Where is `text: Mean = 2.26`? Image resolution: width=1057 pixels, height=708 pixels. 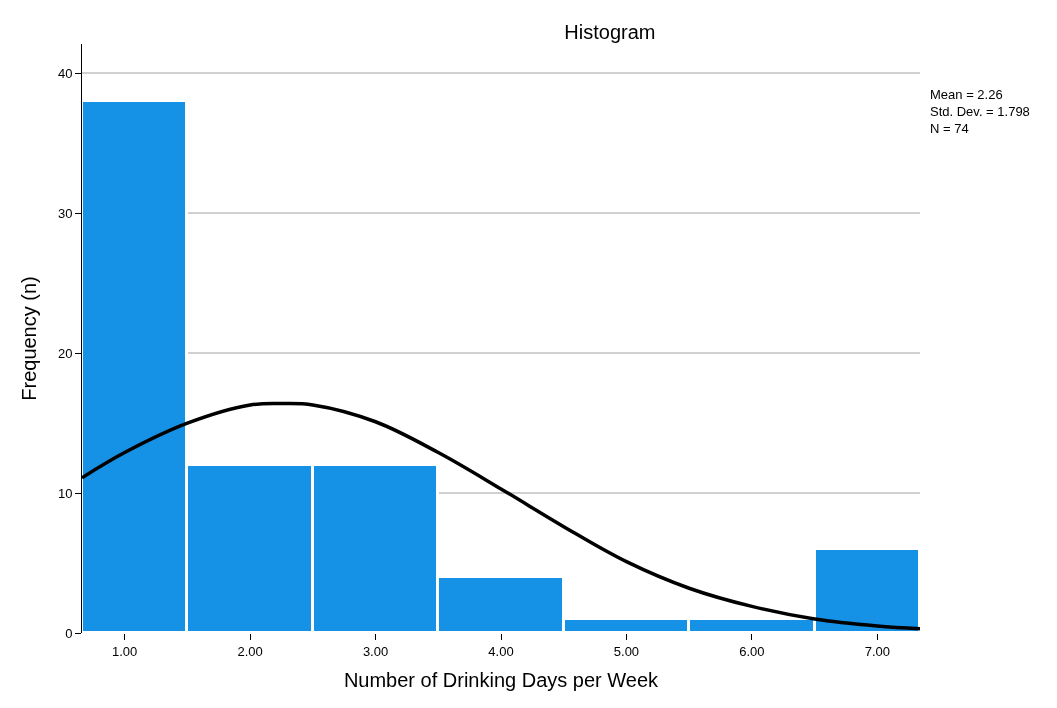
text: Mean = 2.26 is located at coordinates (966, 94).